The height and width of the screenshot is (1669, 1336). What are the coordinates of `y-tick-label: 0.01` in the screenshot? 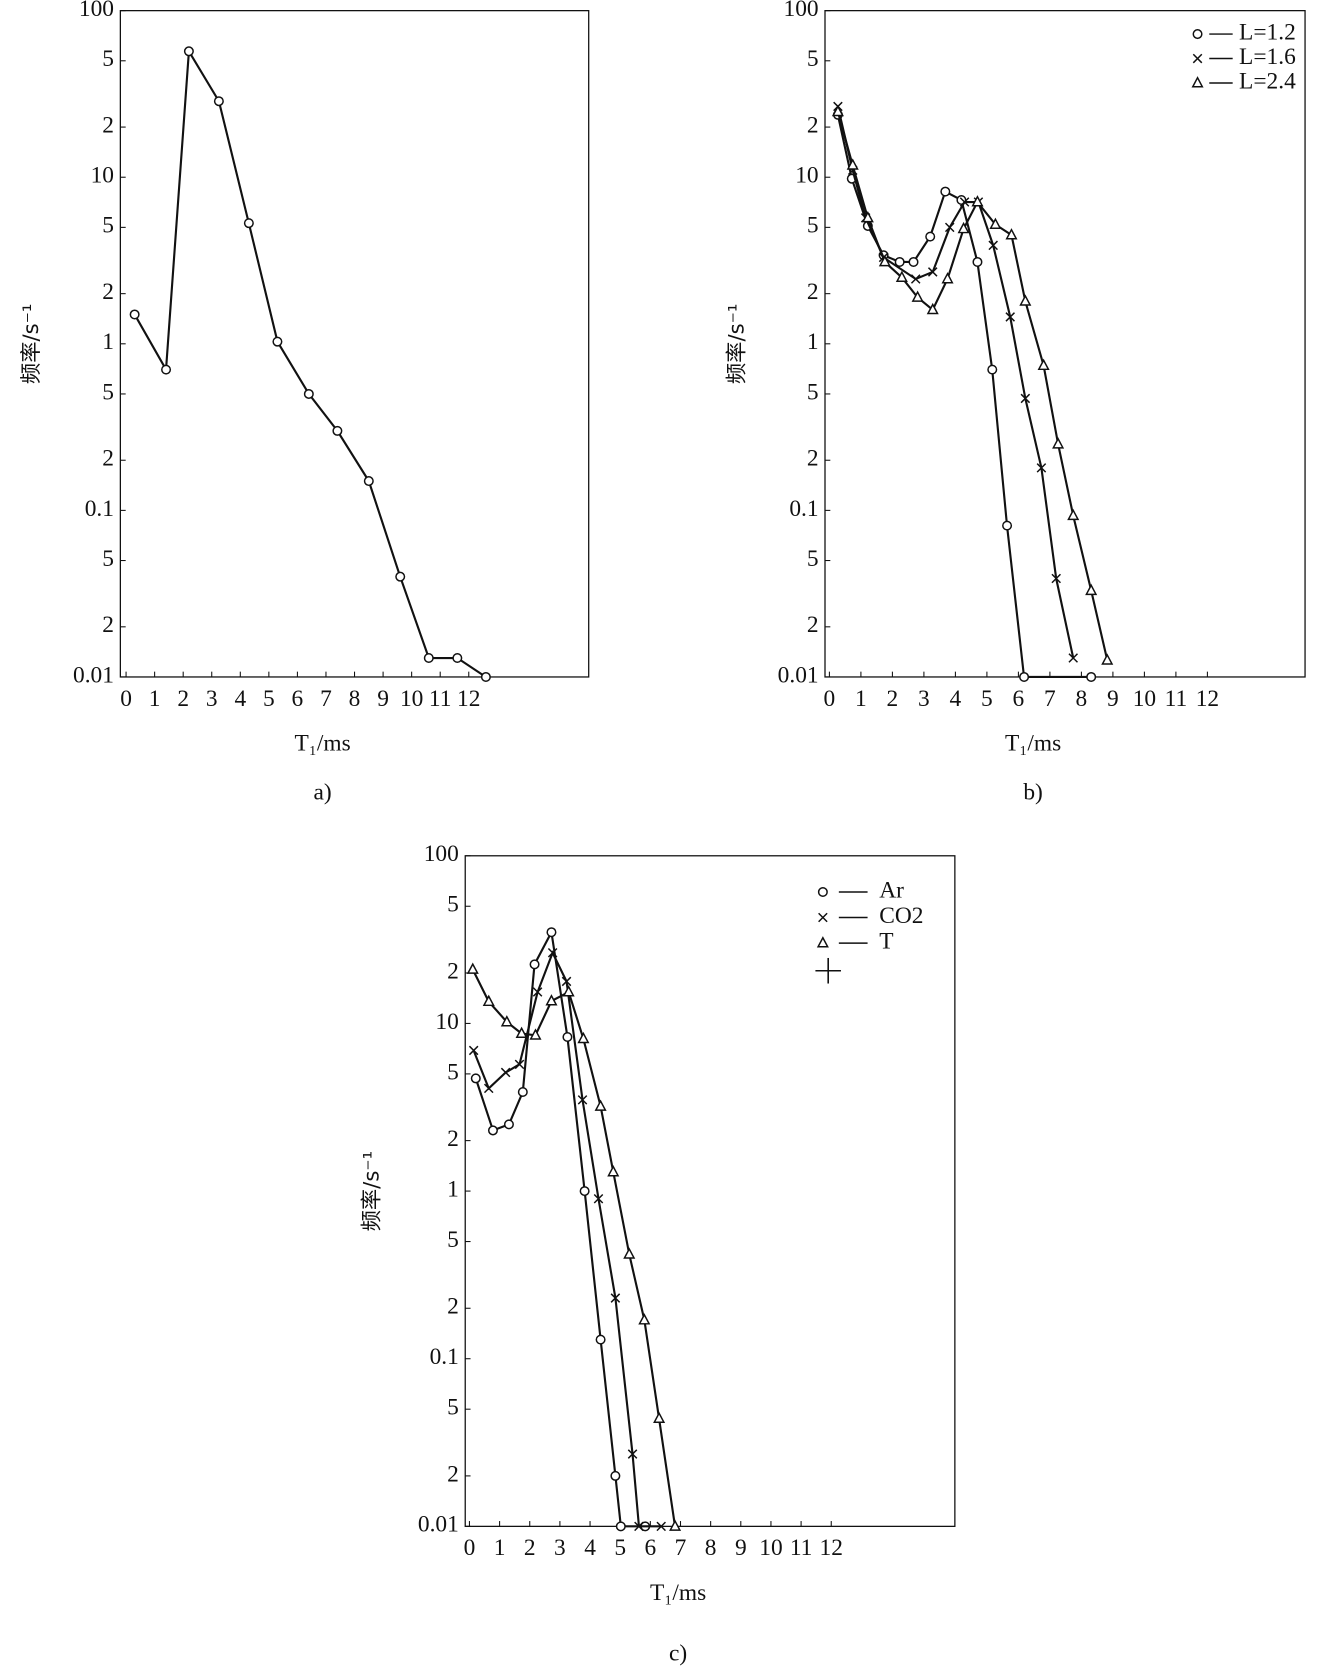 It's located at (438, 1525).